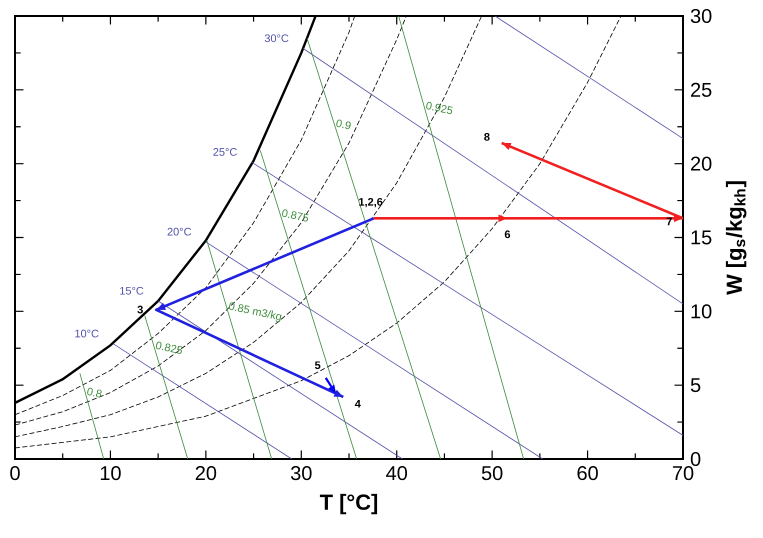  What do you see at coordinates (295, 215) in the screenshot?
I see `text: 0.875` at bounding box center [295, 215].